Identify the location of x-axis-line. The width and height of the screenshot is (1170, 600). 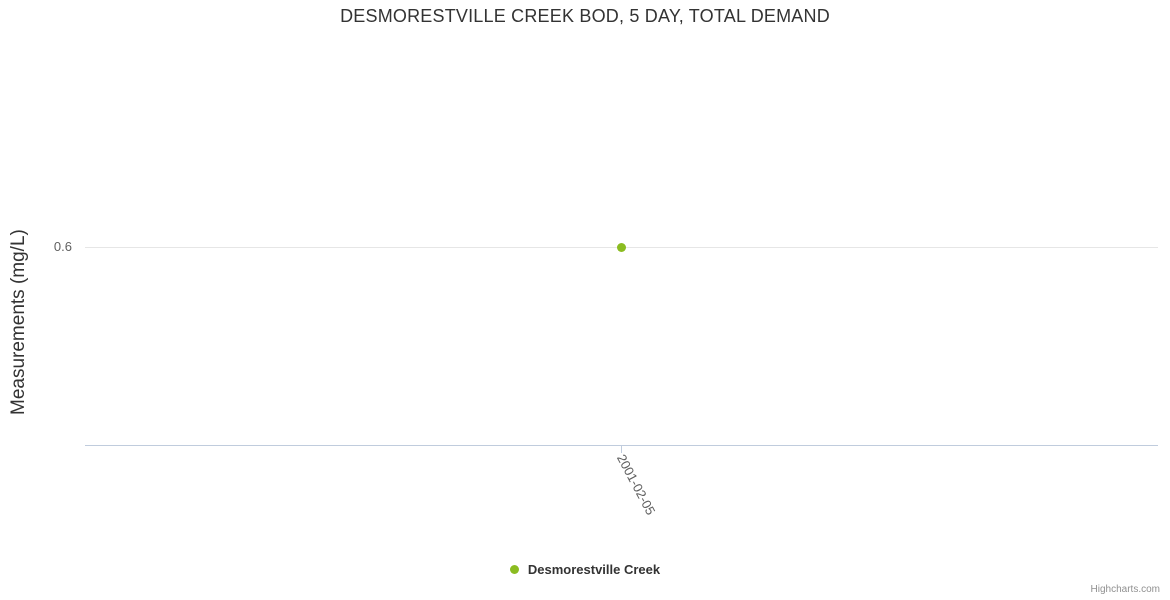
(621, 445).